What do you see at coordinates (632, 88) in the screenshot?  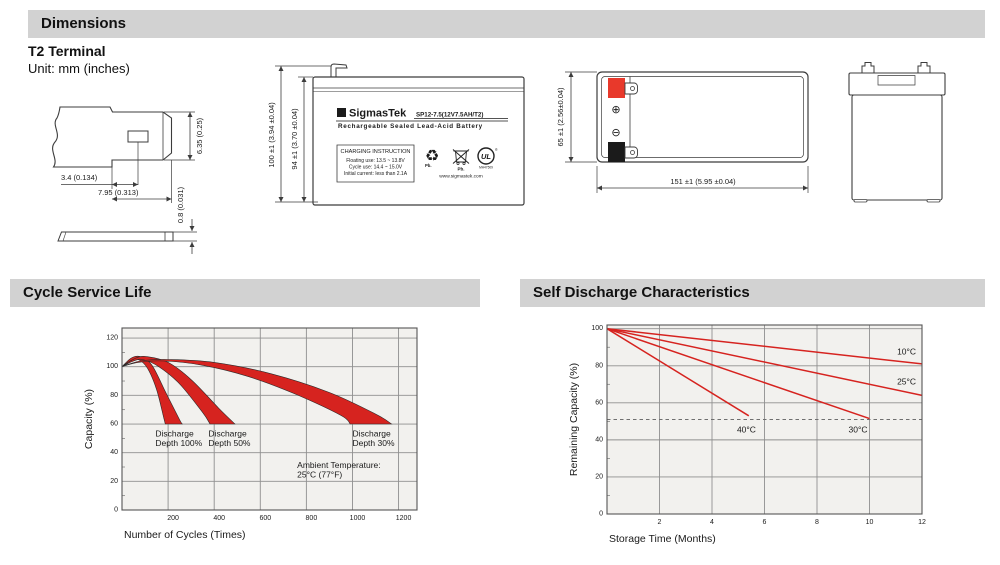 I see `positive-tab-hole` at bounding box center [632, 88].